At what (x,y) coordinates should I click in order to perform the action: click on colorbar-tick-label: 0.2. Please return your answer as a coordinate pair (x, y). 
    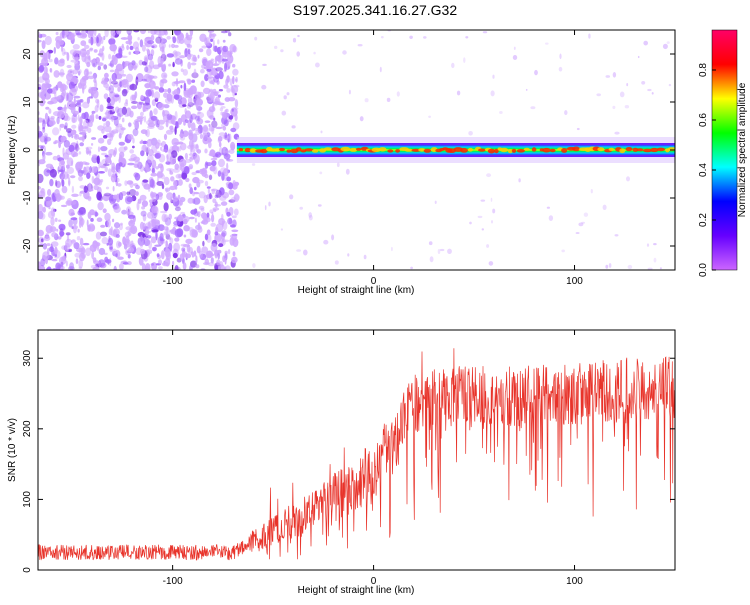
    Looking at the image, I should click on (703, 220).